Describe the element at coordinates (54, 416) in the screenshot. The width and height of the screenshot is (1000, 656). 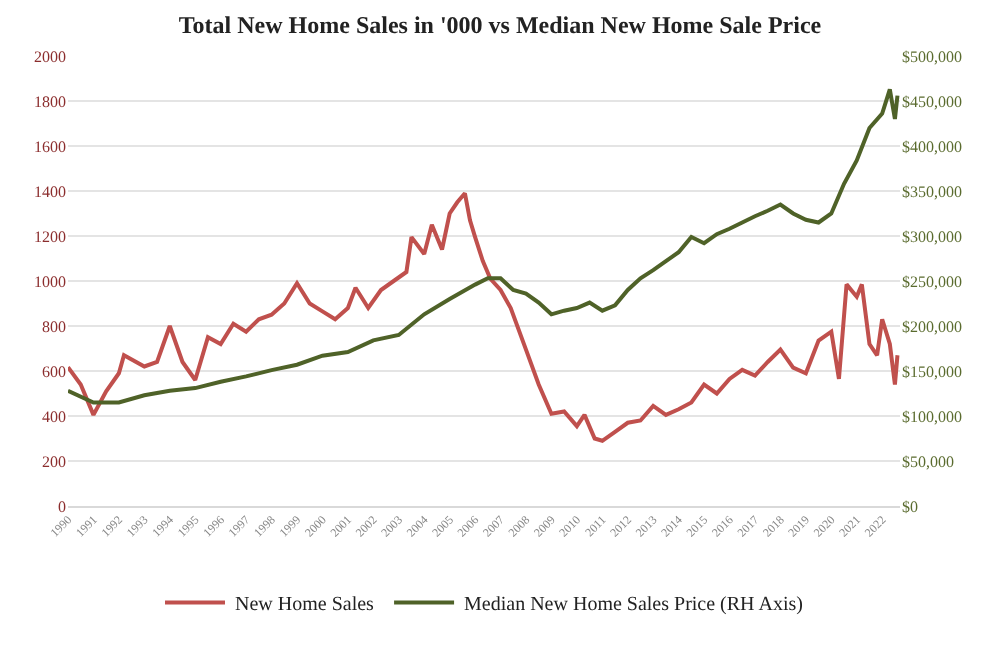
I see `y-tick-label: 400` at that location.